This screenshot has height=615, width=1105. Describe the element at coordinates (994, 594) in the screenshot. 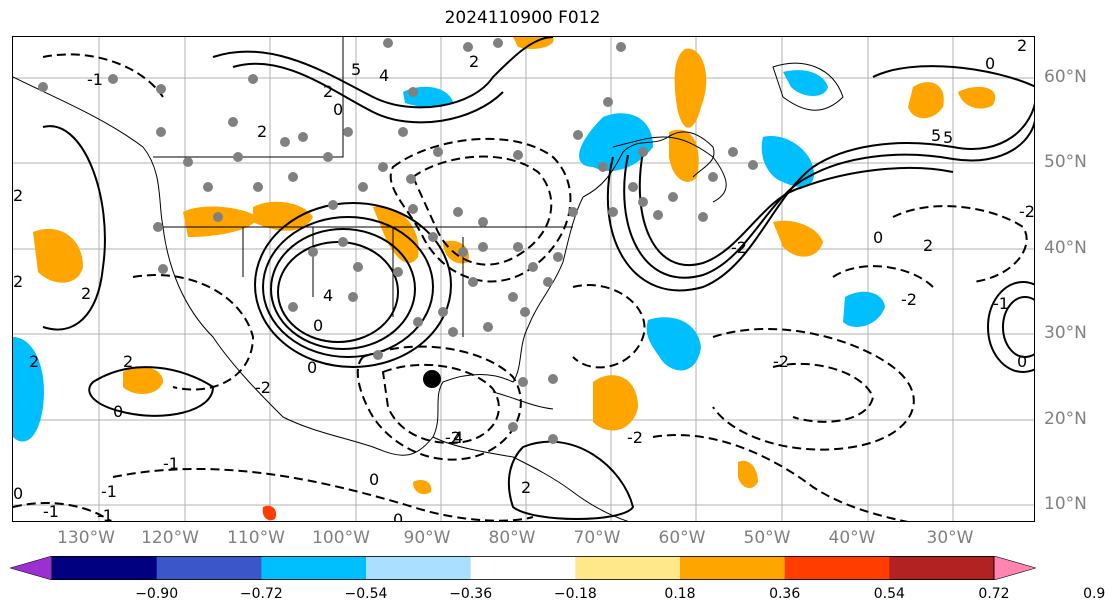

I see `colorbar-tick-label: 0.72` at that location.